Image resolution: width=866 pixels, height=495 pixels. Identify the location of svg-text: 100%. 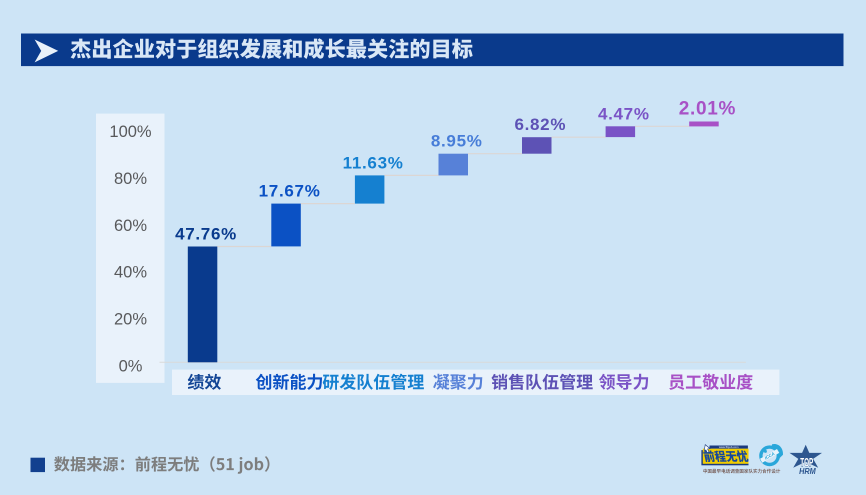
(130, 132).